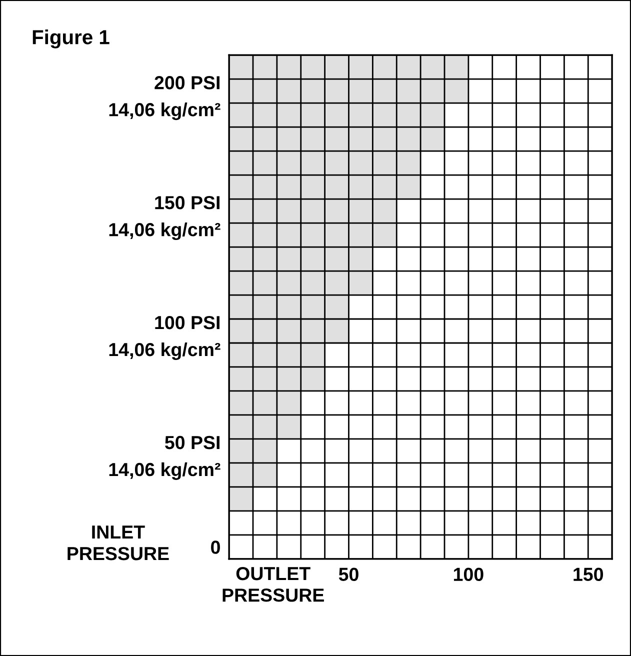 This screenshot has width=631, height=656. I want to click on y-tick-label: 0, so click(215, 547).